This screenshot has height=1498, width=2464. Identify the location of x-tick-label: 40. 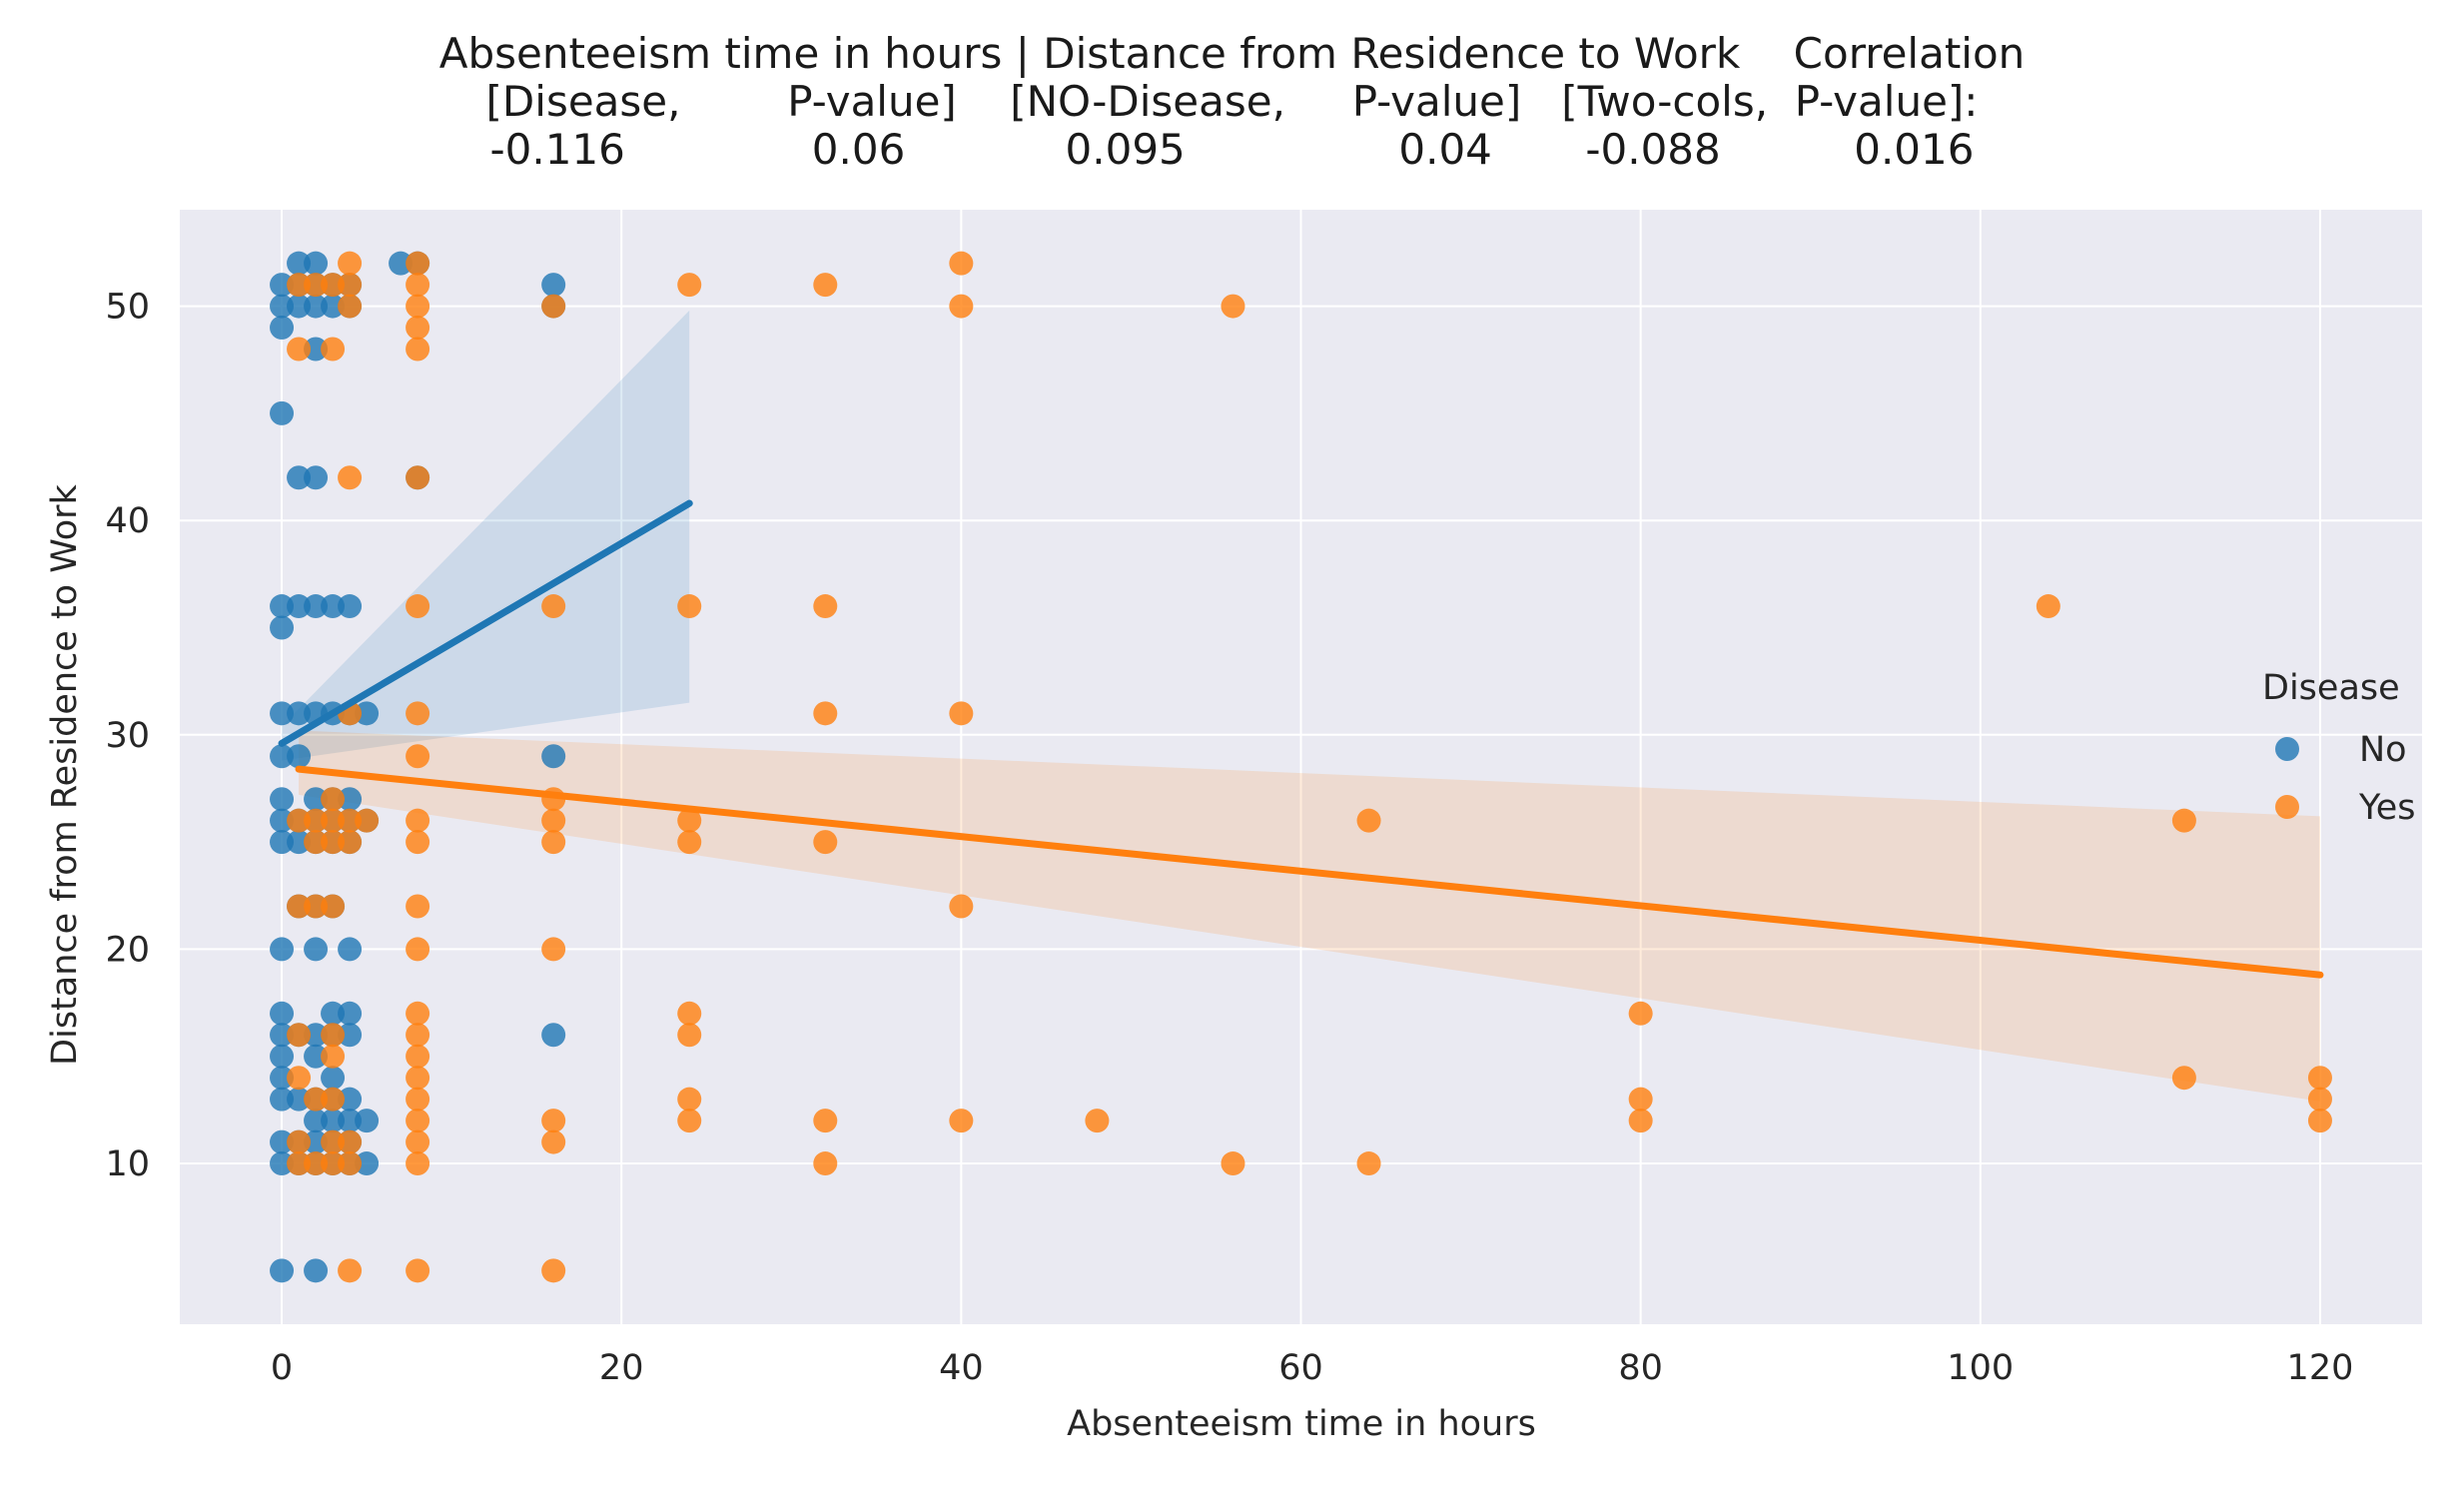
(962, 1368).